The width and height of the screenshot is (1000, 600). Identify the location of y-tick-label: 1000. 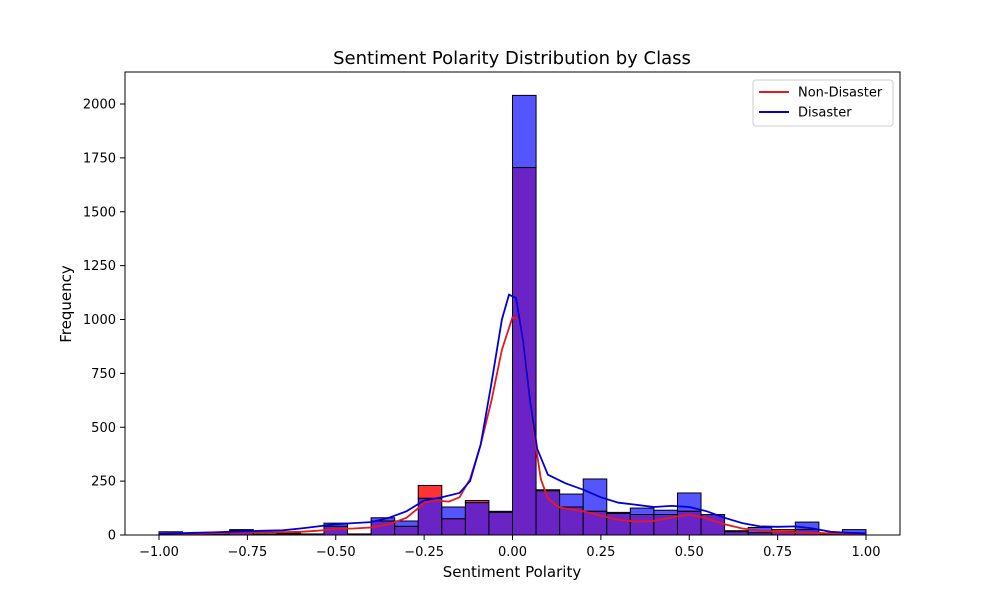
(99, 320).